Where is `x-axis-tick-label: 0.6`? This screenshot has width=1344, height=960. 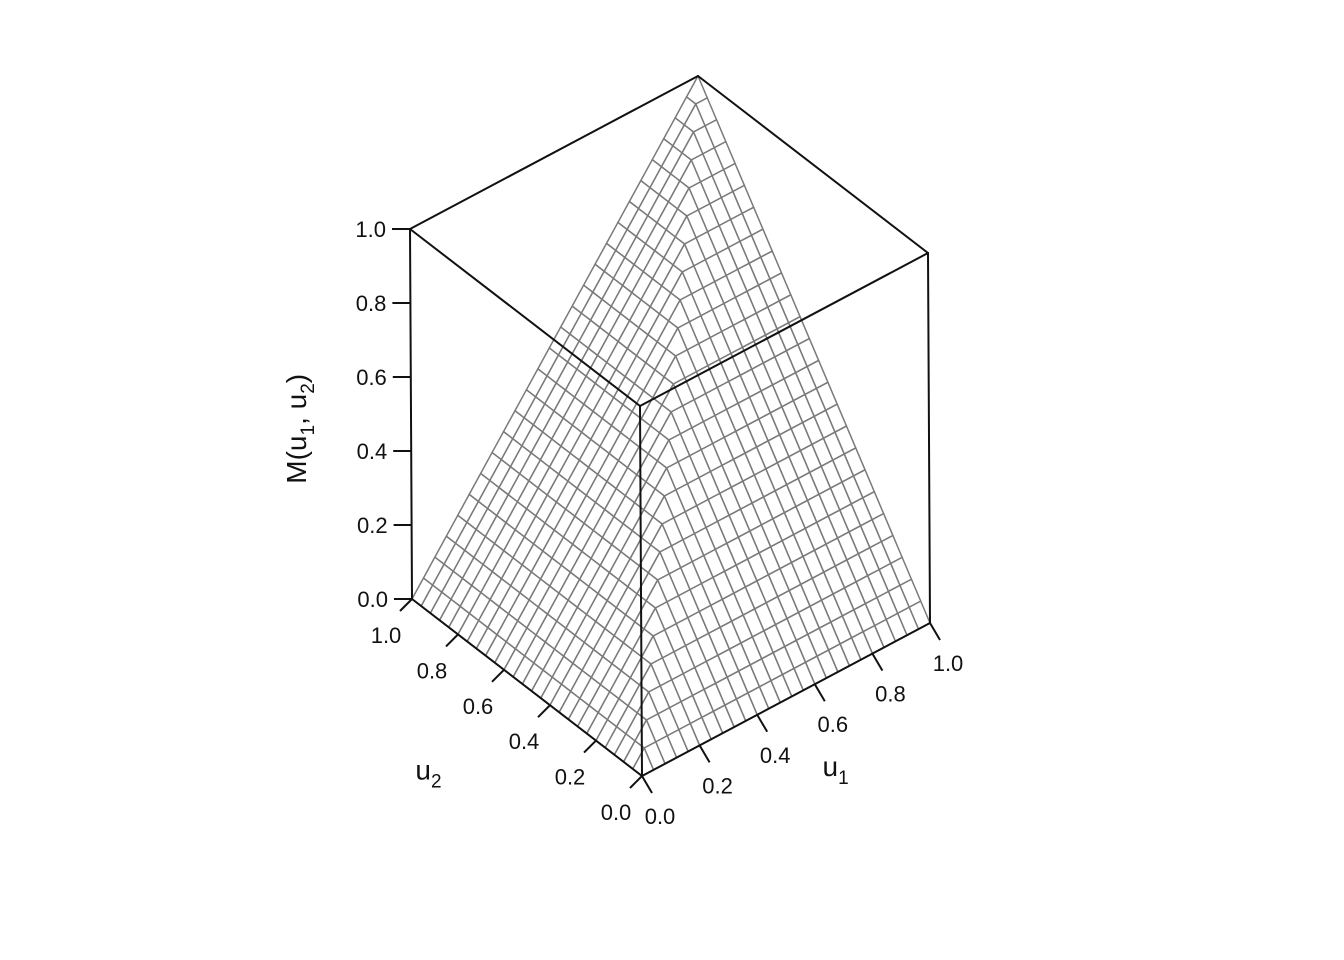 x-axis-tick-label: 0.6 is located at coordinates (833, 724).